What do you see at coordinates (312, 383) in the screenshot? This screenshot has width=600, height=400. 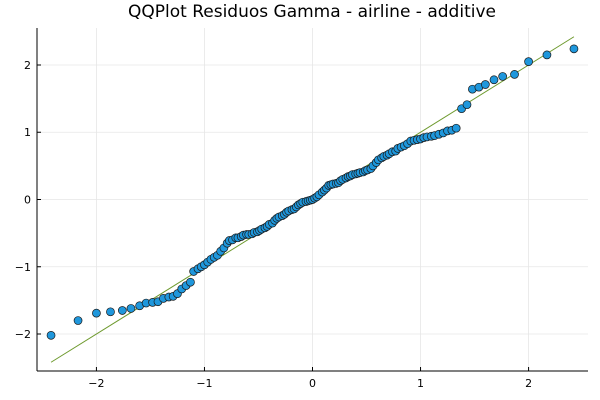 I see `x-tick-label: 0` at bounding box center [312, 383].